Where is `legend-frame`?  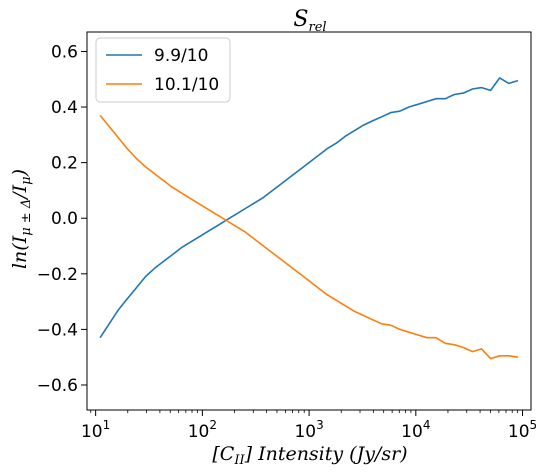
legend-frame is located at coordinates (163, 70).